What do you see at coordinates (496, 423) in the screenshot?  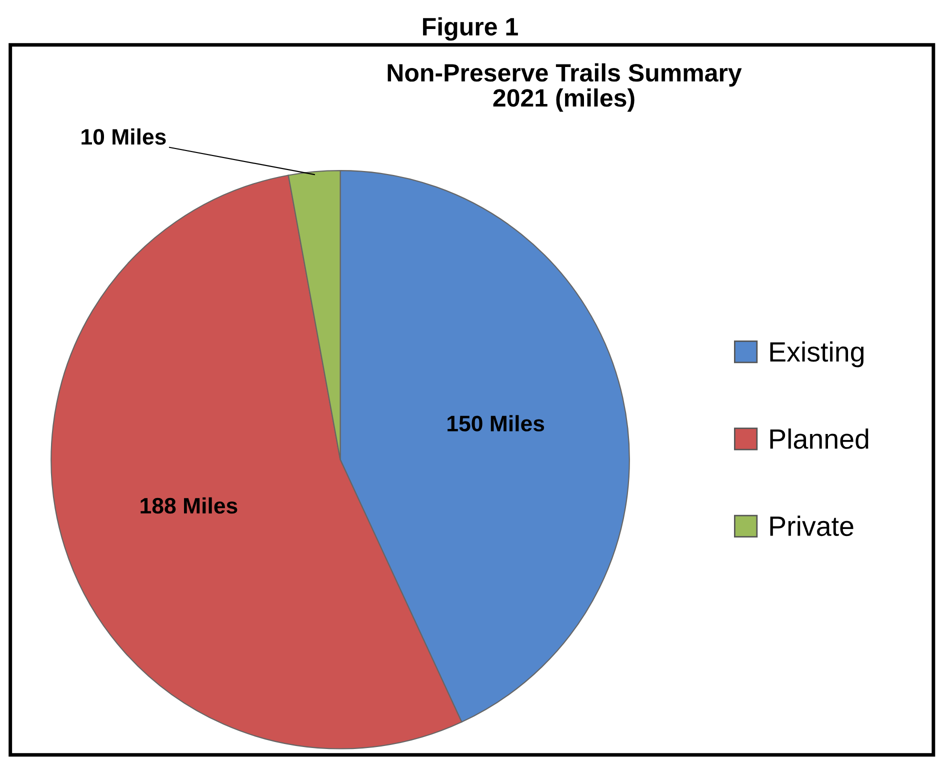 I see `data-label: 150 Miles` at bounding box center [496, 423].